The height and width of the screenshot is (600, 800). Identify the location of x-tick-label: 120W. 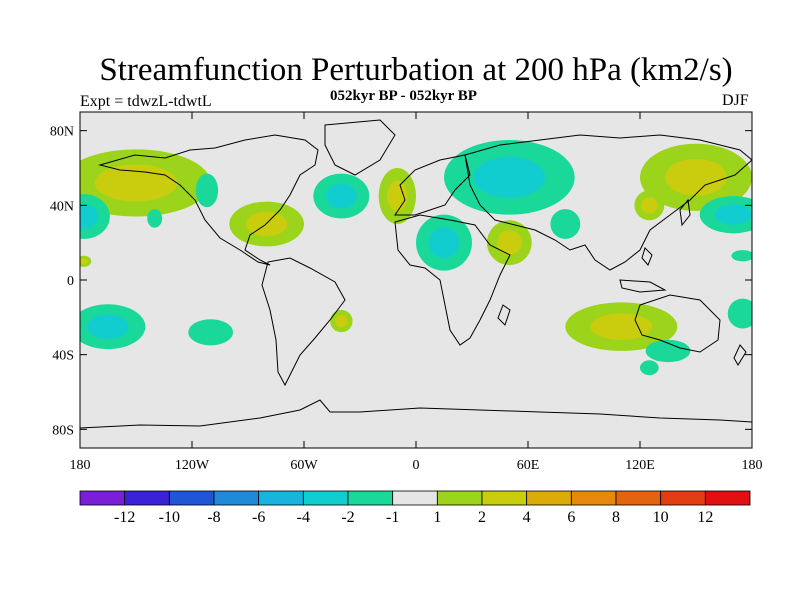
(192, 465).